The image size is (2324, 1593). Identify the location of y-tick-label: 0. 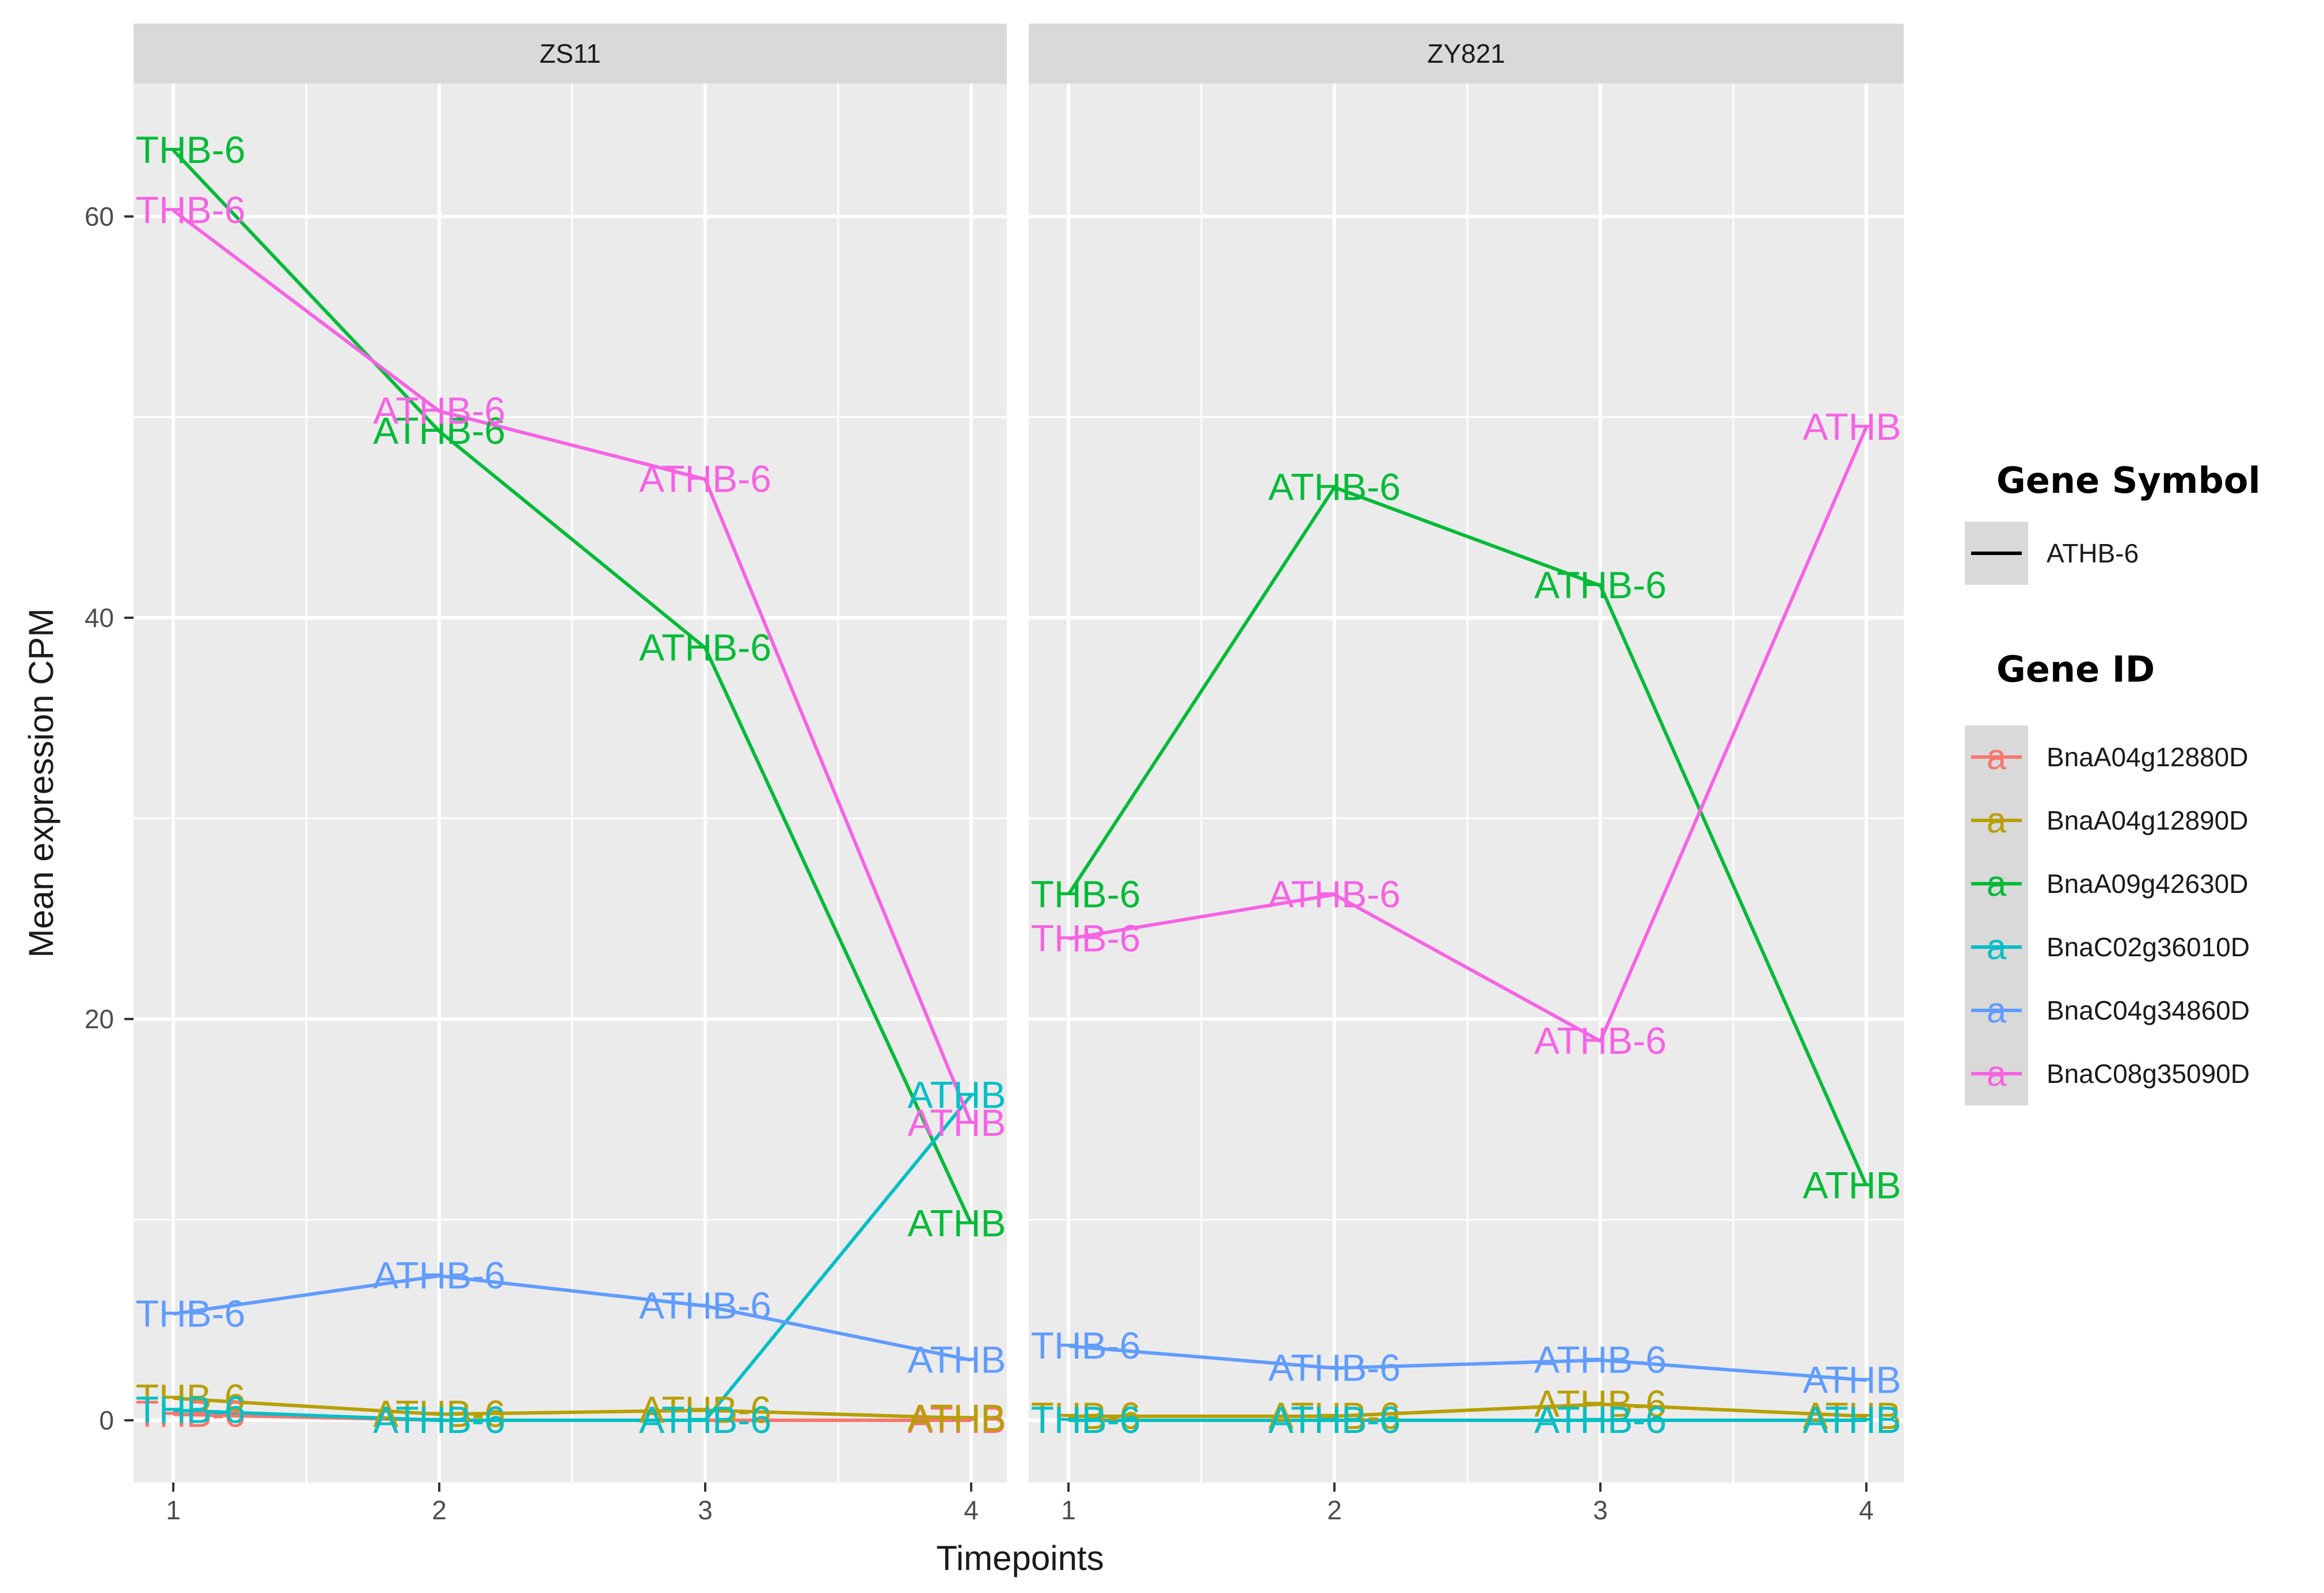
(107, 1420).